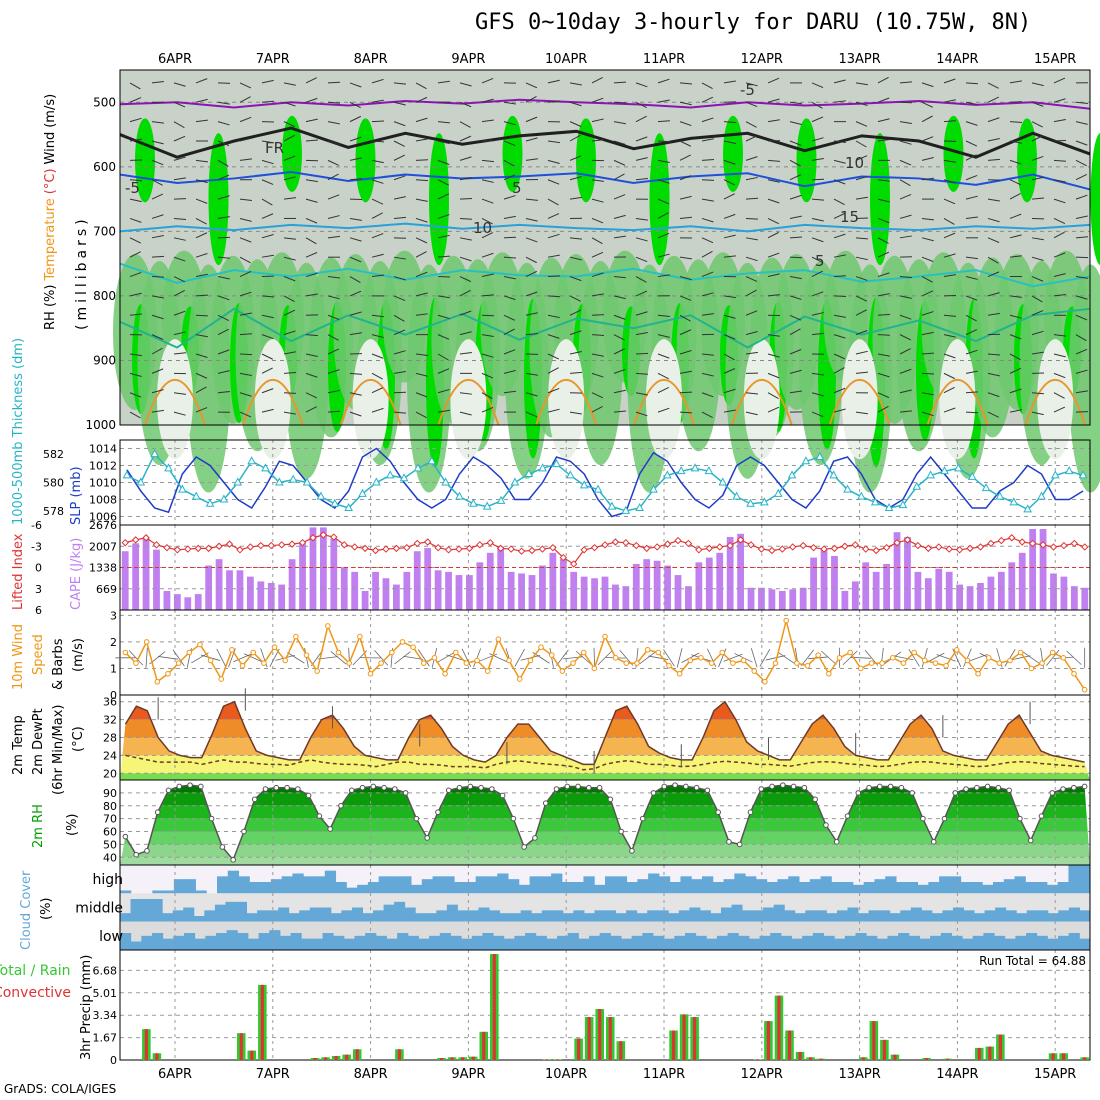  Describe the element at coordinates (762, 1074) in the screenshot. I see `bottom-date-label: 12APR` at that location.